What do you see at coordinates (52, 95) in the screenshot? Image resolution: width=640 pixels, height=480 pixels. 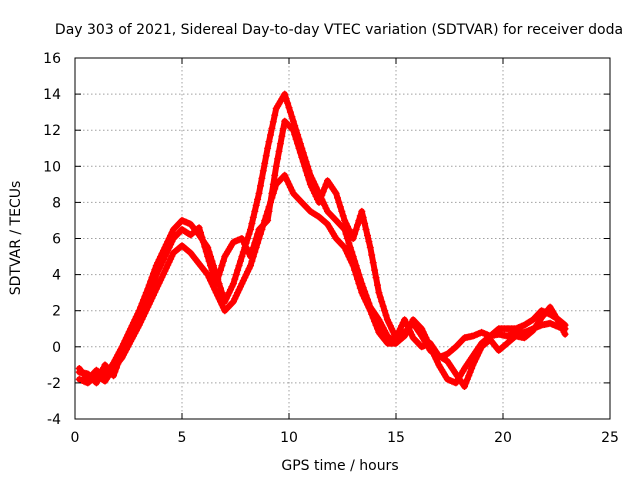 I see `y-tick-label: 14` at bounding box center [52, 95].